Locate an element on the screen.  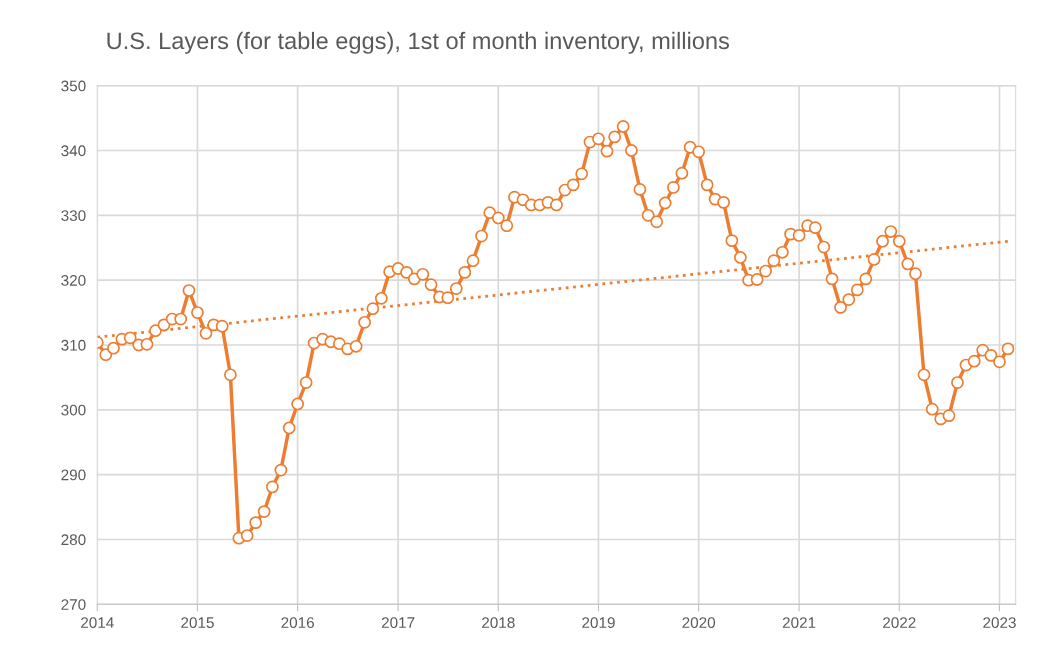
x-tick-label: 2017 is located at coordinates (398, 623).